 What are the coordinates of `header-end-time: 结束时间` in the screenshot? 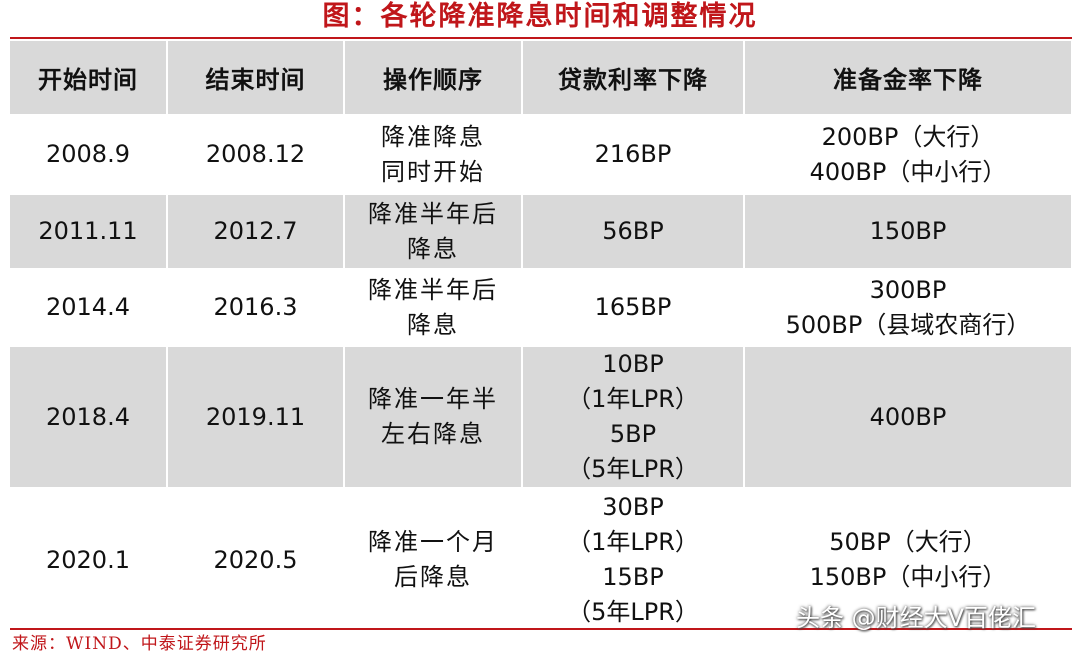 It's located at (256, 79).